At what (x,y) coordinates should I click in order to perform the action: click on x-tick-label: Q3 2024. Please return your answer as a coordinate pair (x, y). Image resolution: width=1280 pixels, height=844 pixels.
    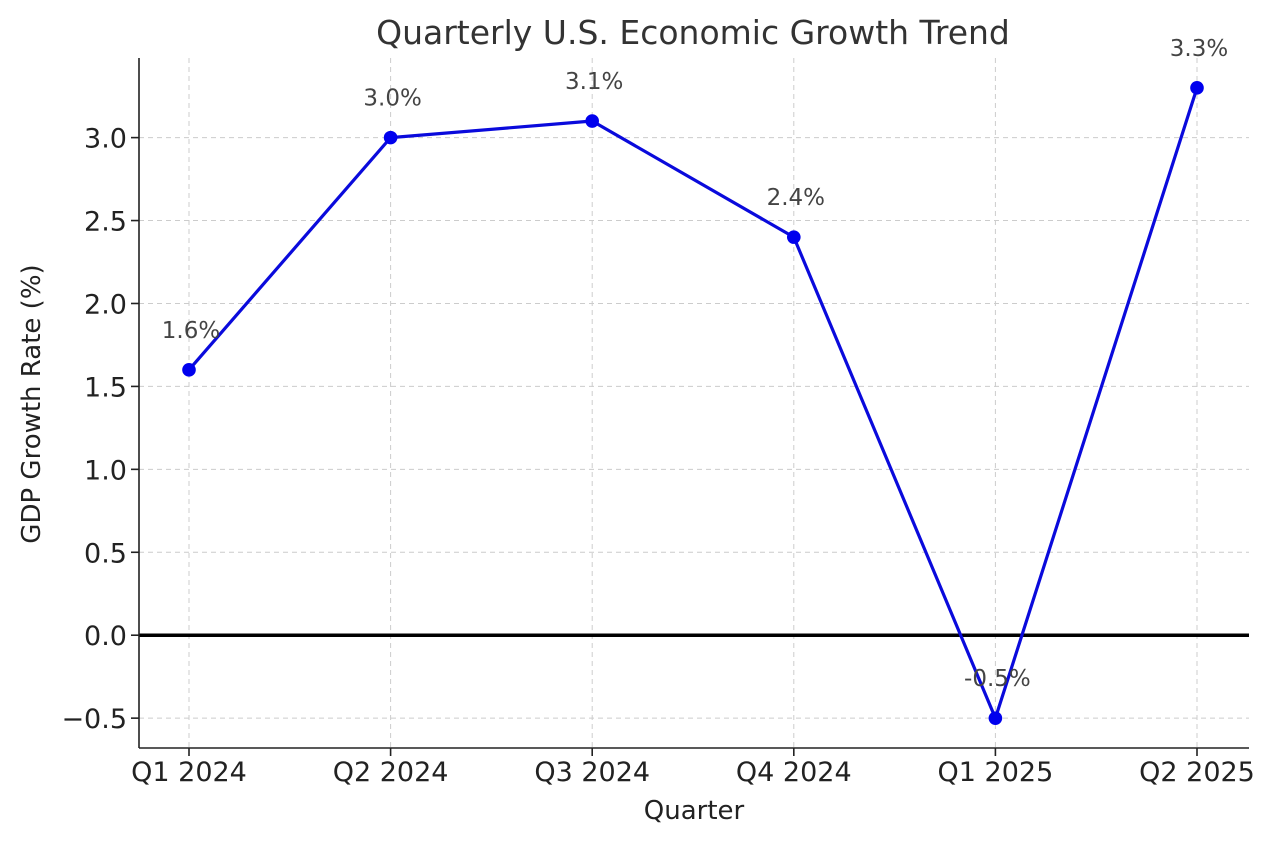
    Looking at the image, I should click on (592, 772).